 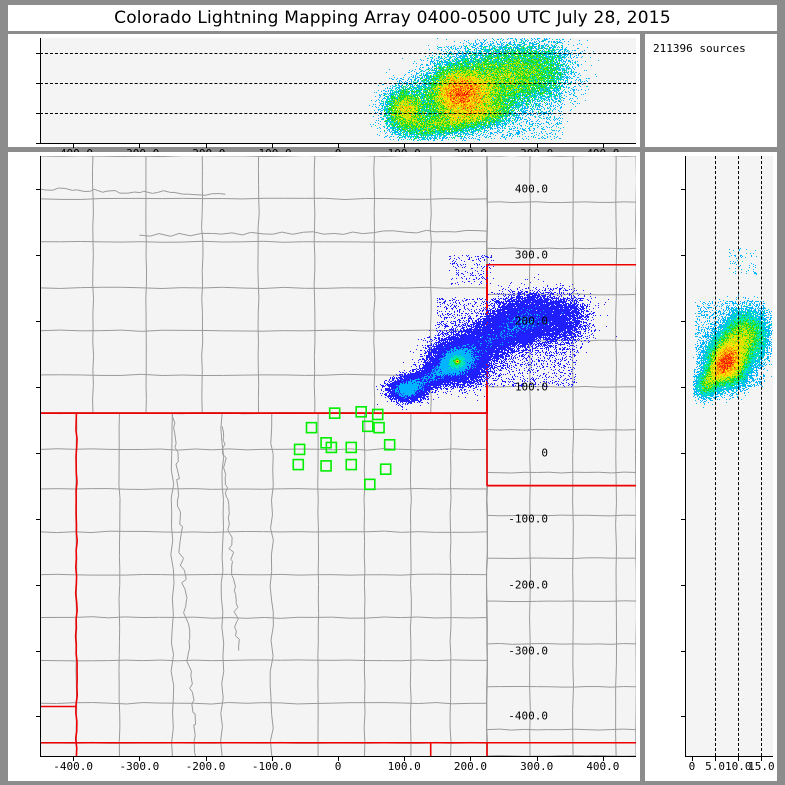 What do you see at coordinates (528, 519) in the screenshot?
I see `alt-y-label: -100.0` at bounding box center [528, 519].